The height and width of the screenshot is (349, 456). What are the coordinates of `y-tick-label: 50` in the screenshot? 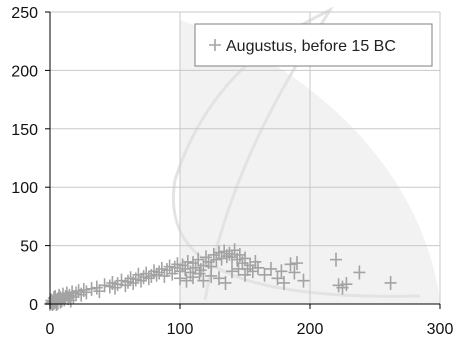 It's located at (29, 247).